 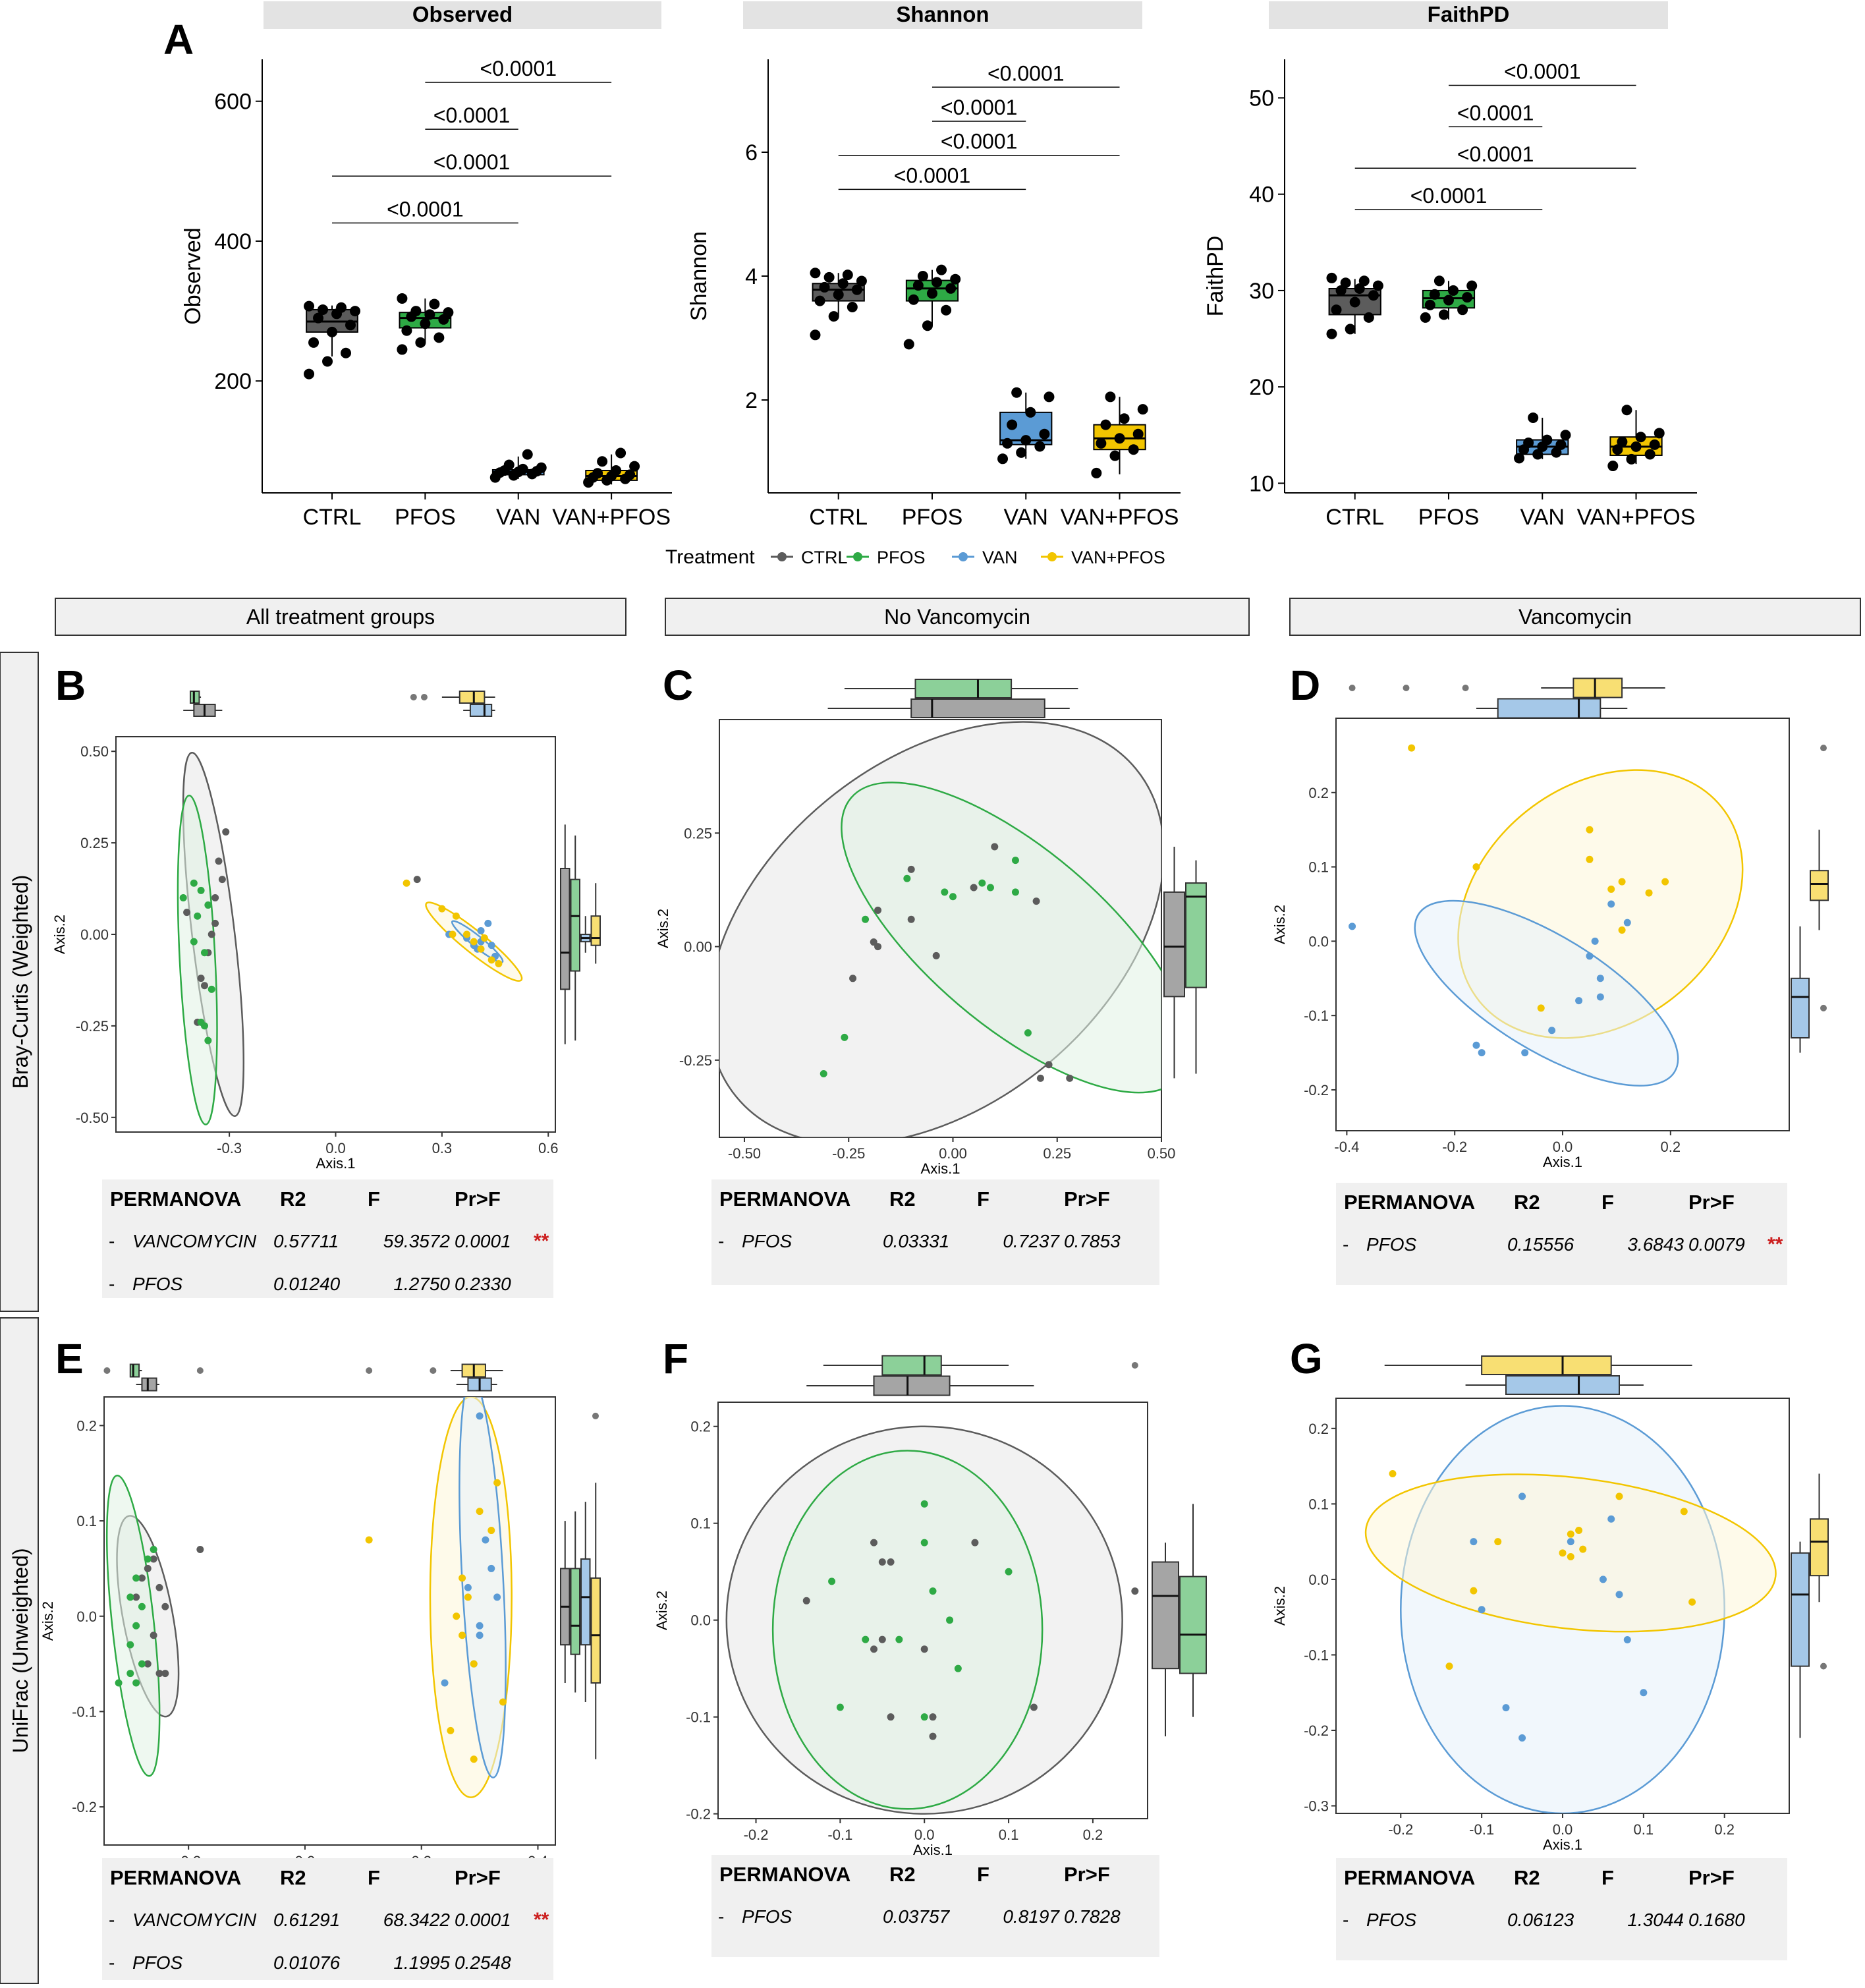 I want to click on y-tick-label: -0.2, so click(x=698, y=1815).